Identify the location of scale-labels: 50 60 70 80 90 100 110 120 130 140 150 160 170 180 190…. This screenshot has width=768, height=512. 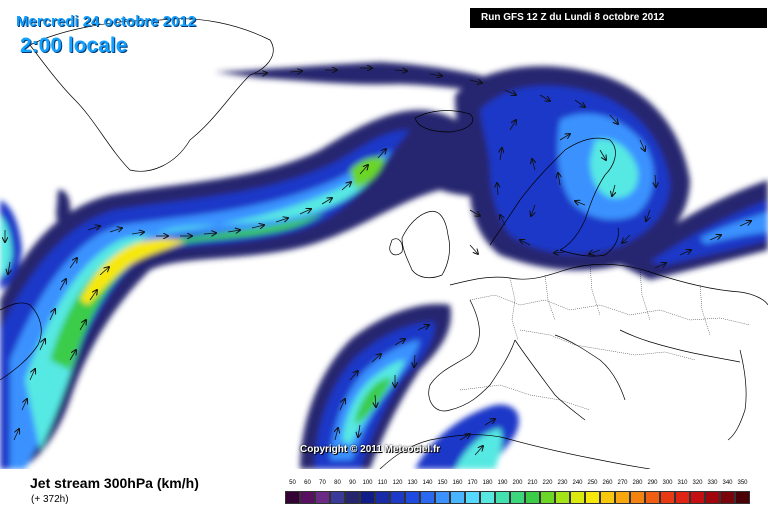
(519, 485).